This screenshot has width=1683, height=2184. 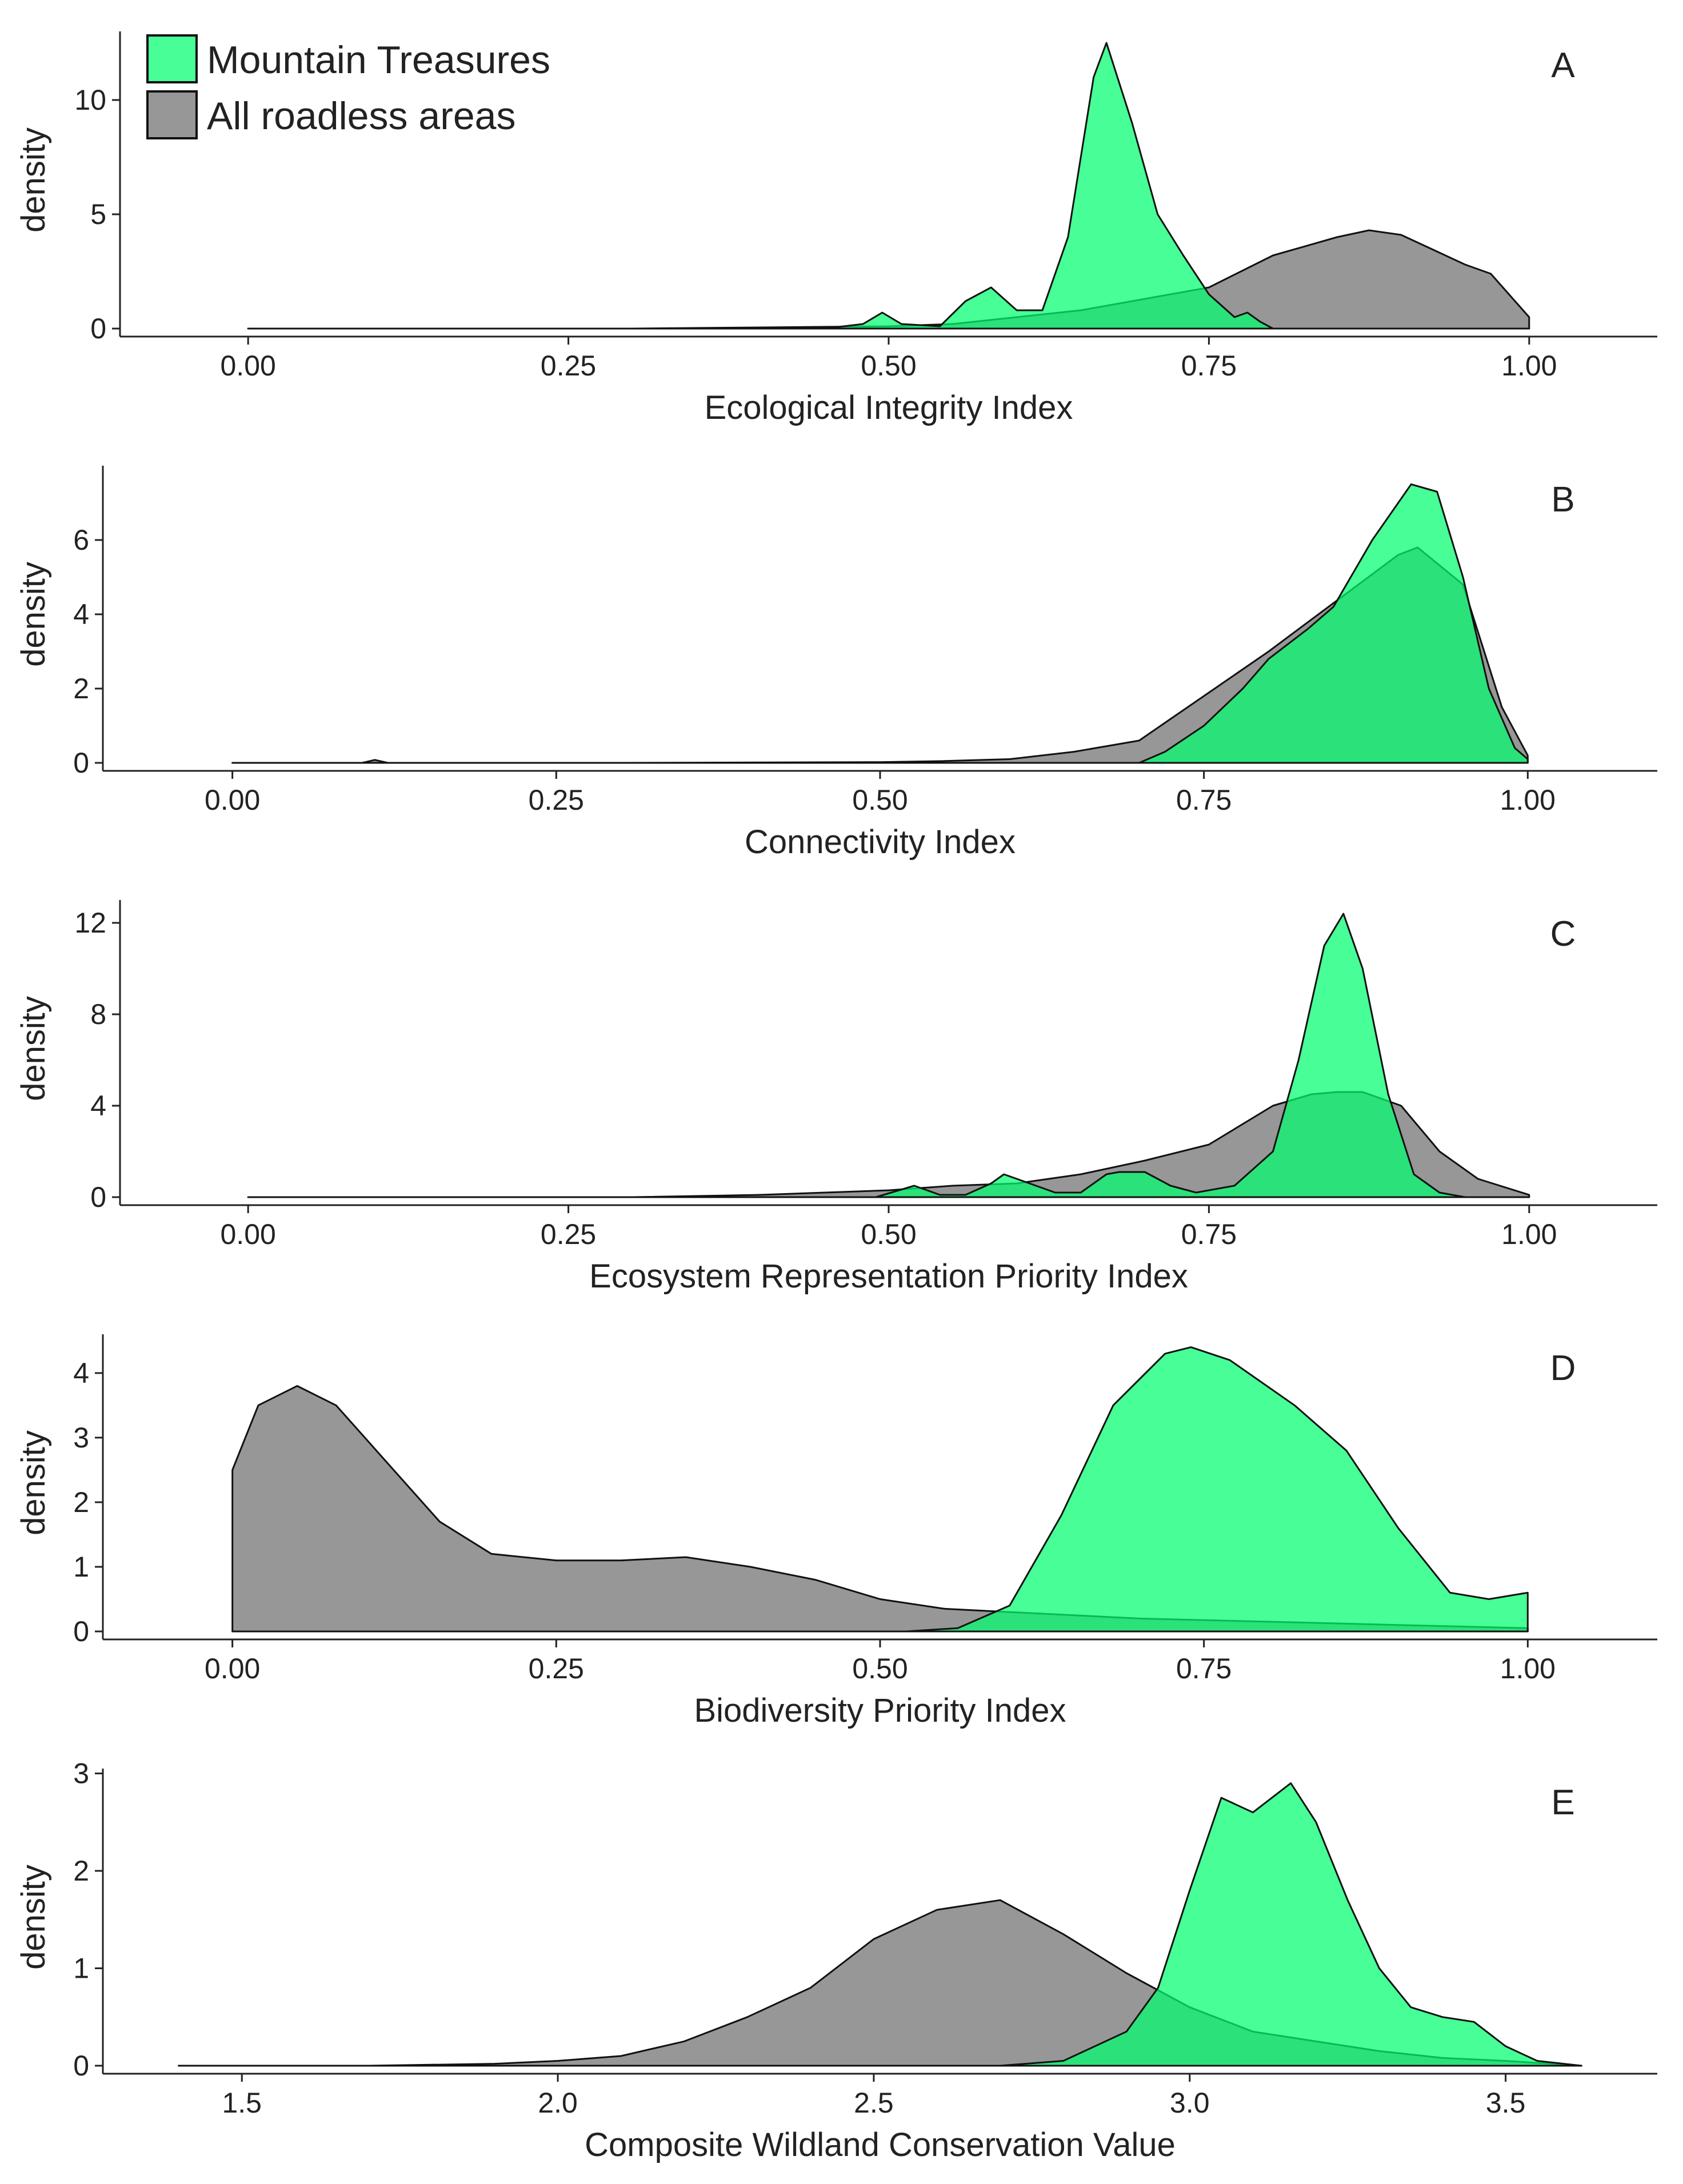 I want to click on panel-label: E, so click(x=1562, y=1802).